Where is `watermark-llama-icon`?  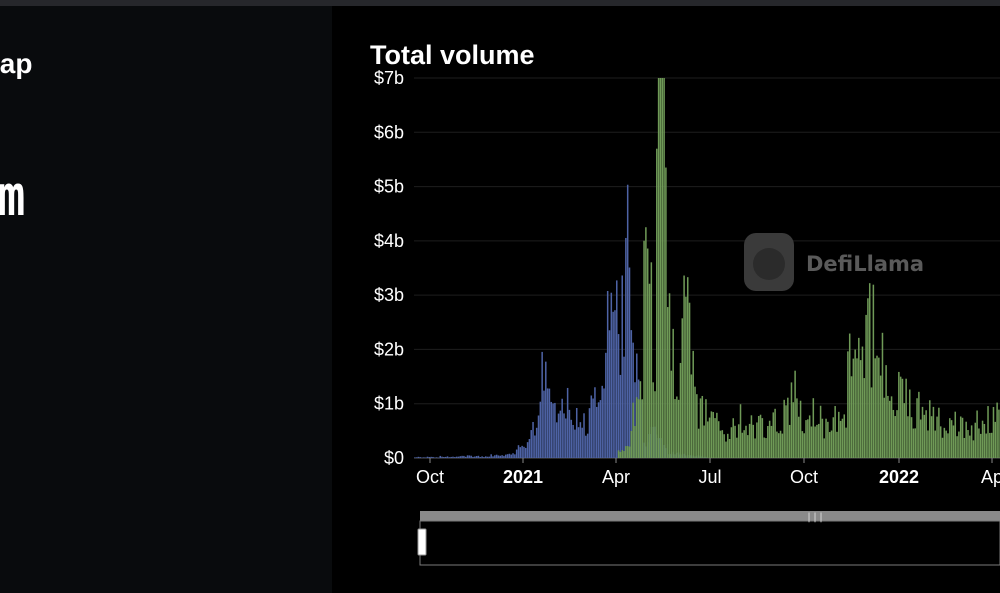 watermark-llama-icon is located at coordinates (769, 264).